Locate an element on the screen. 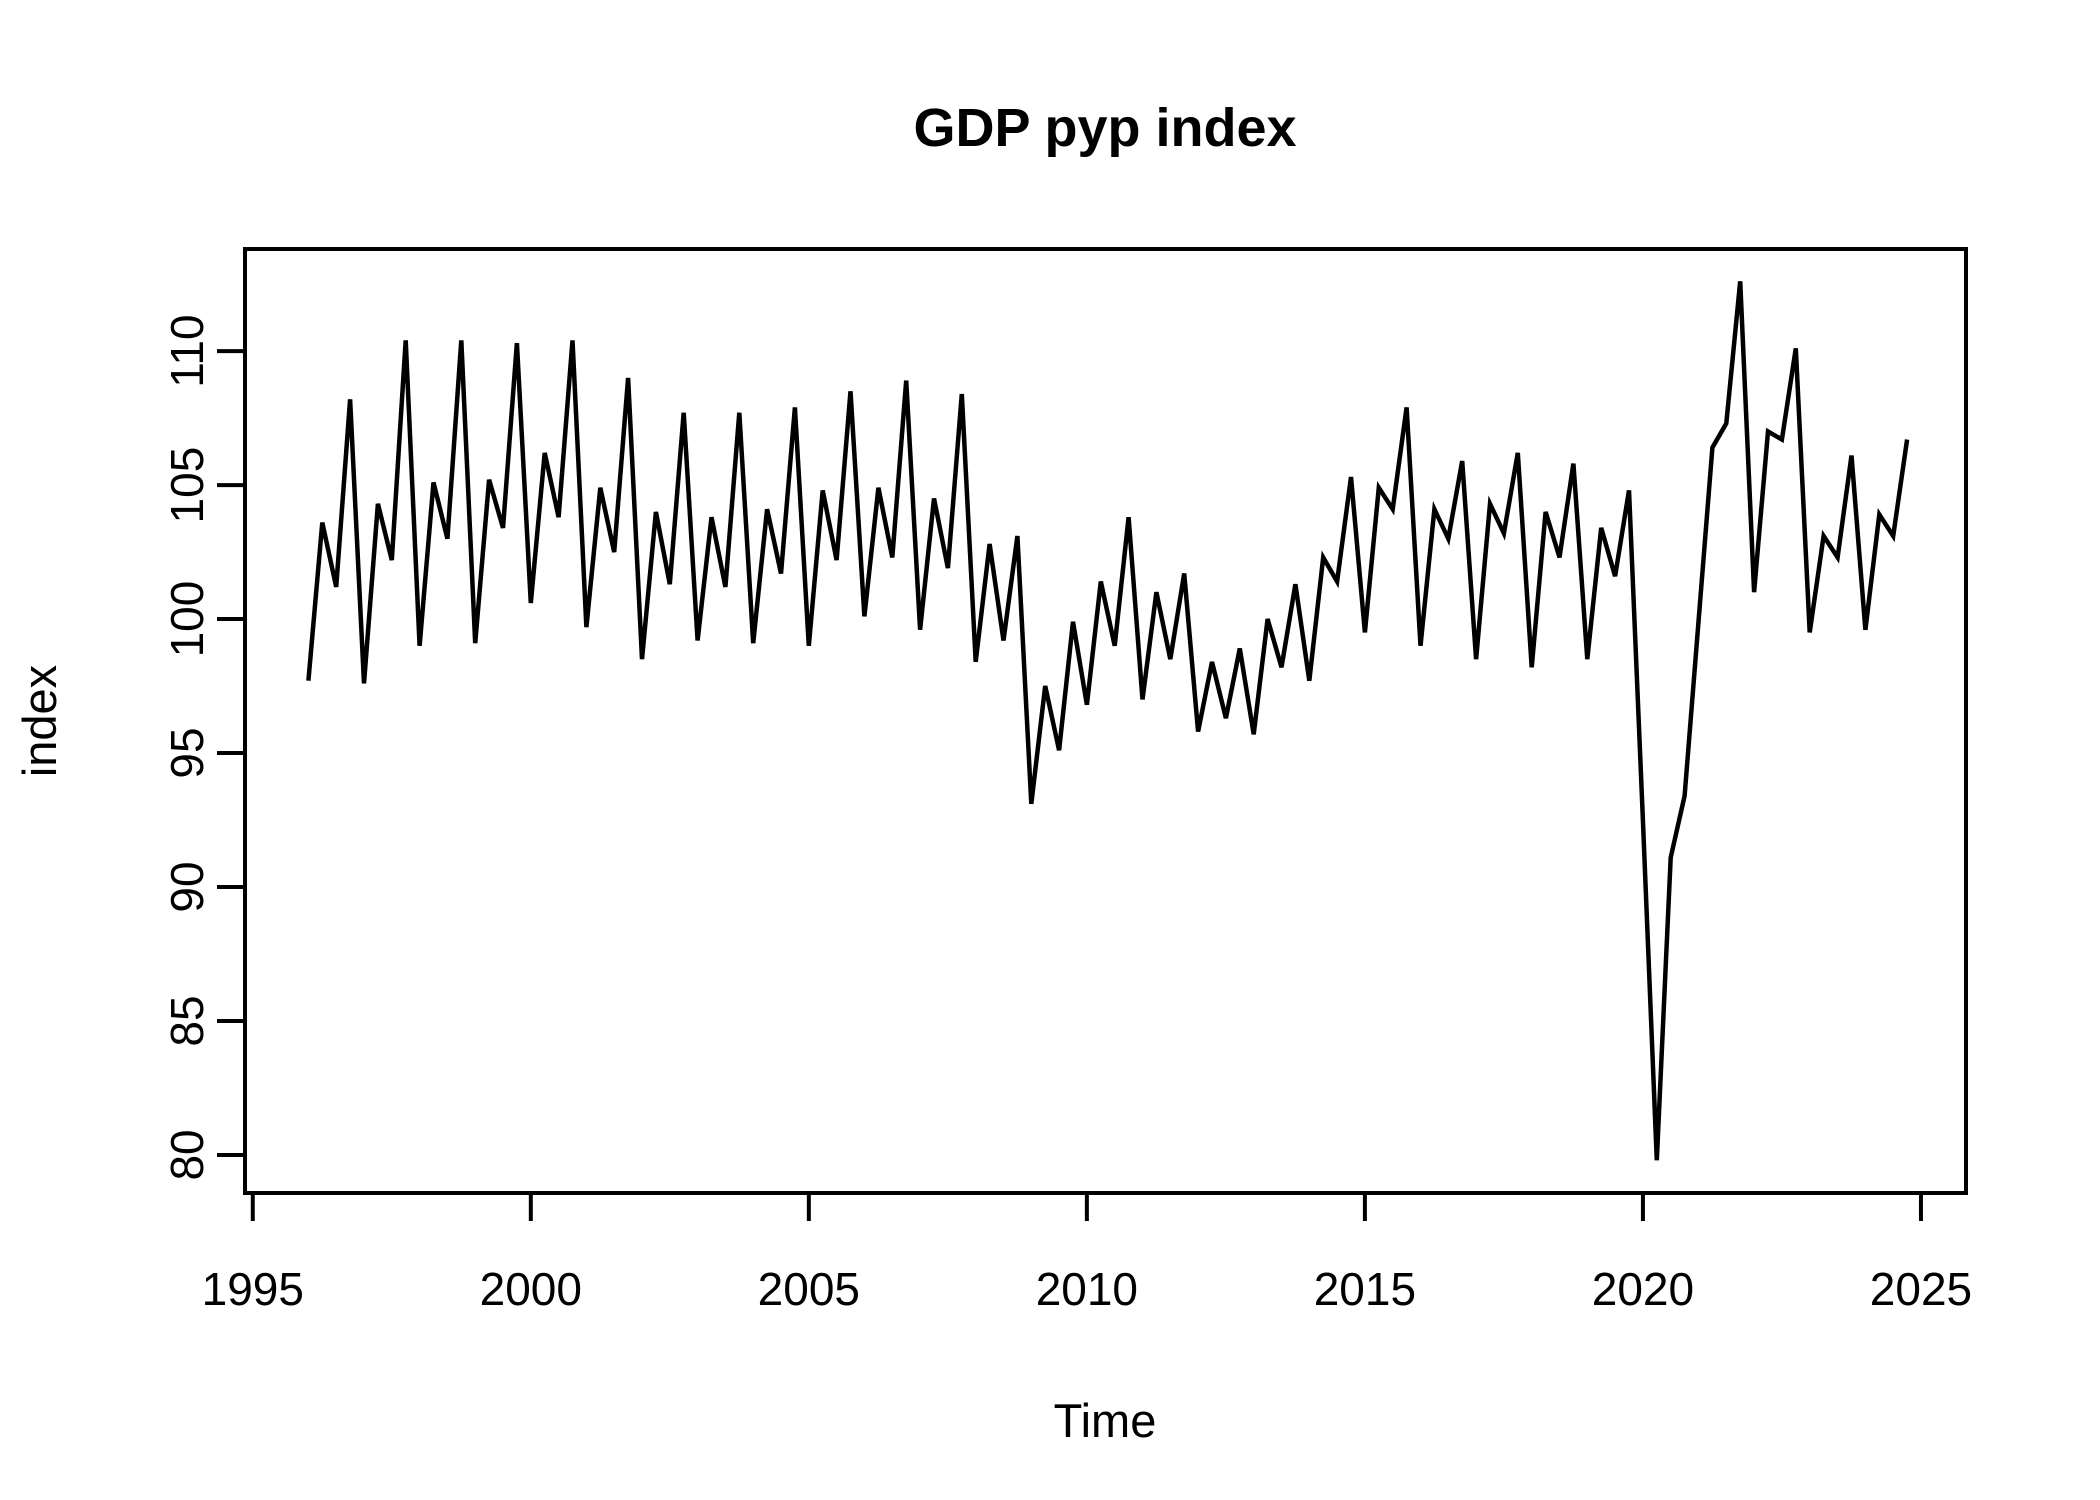  x-tick-label: 2025 is located at coordinates (1921, 1289).